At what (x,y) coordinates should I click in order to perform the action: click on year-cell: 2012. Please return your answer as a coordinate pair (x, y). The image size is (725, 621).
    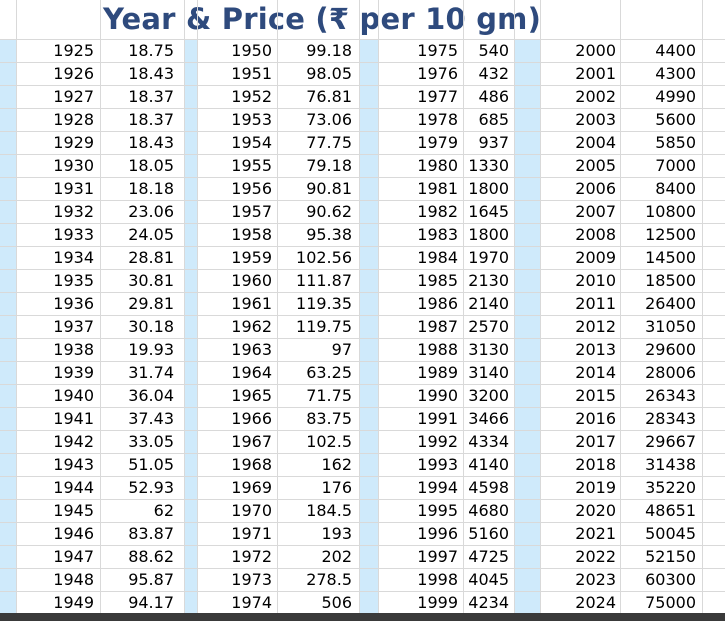
    Looking at the image, I should click on (595, 326).